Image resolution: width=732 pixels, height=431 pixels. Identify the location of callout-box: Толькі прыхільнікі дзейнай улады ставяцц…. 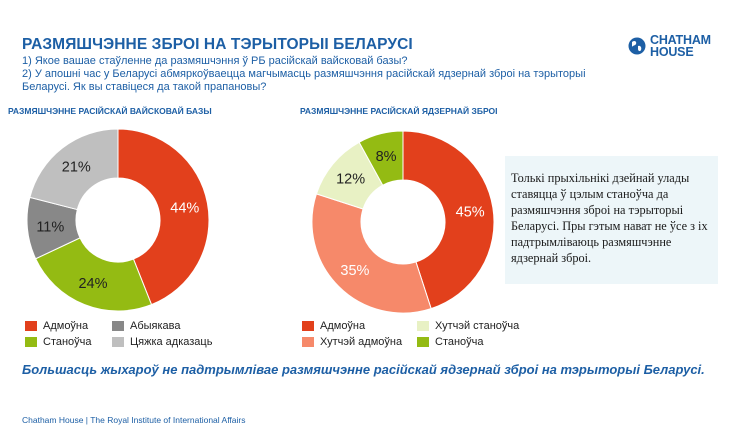
(611, 220).